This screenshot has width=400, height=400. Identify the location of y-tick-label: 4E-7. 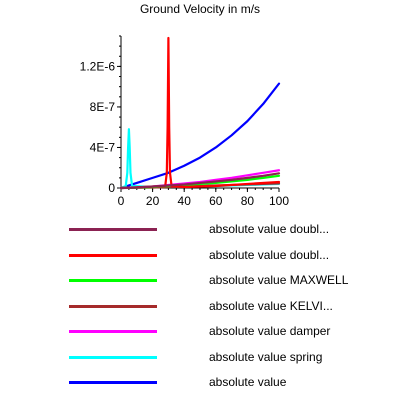
(103, 147).